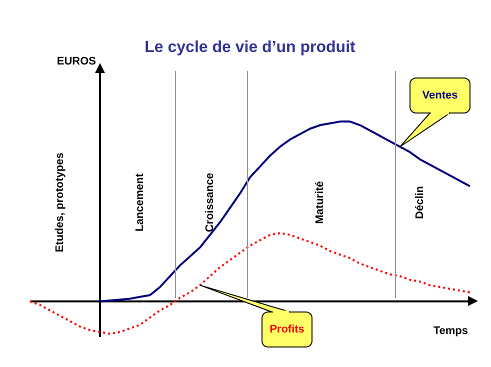  Describe the element at coordinates (320, 202) in the screenshot. I see `x-tick-label: Maturité` at that location.